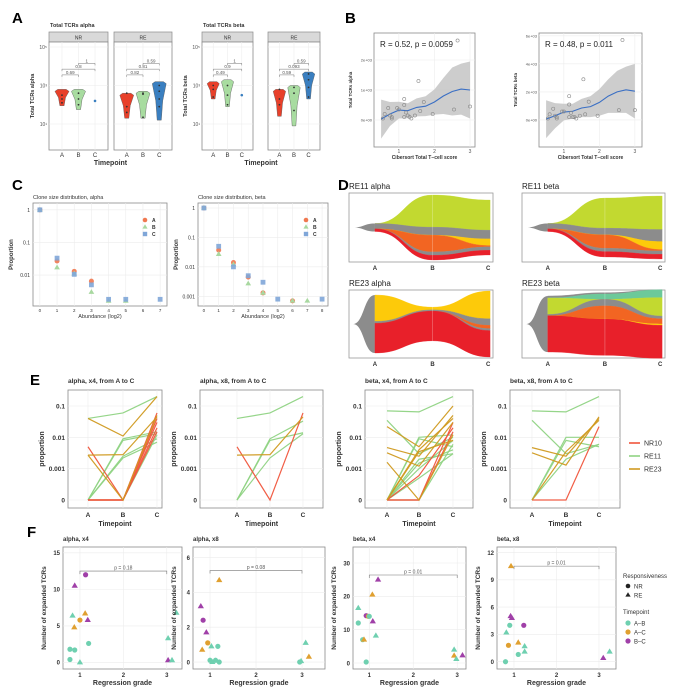 This screenshot has width=692, height=699. I want to click on chart-title: RE11 alpha, so click(370, 186).